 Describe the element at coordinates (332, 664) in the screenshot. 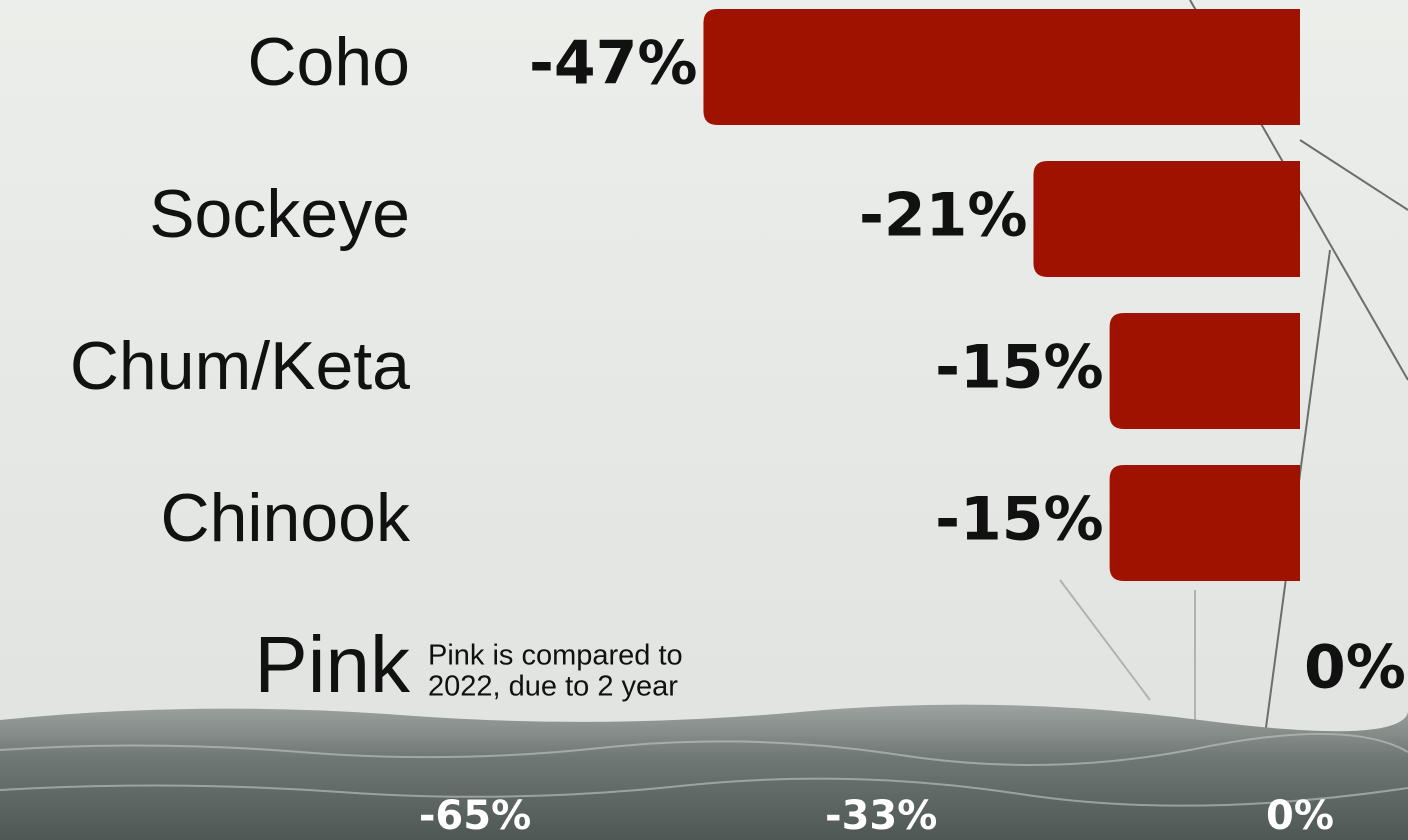

I see `category-label: Pink` at that location.